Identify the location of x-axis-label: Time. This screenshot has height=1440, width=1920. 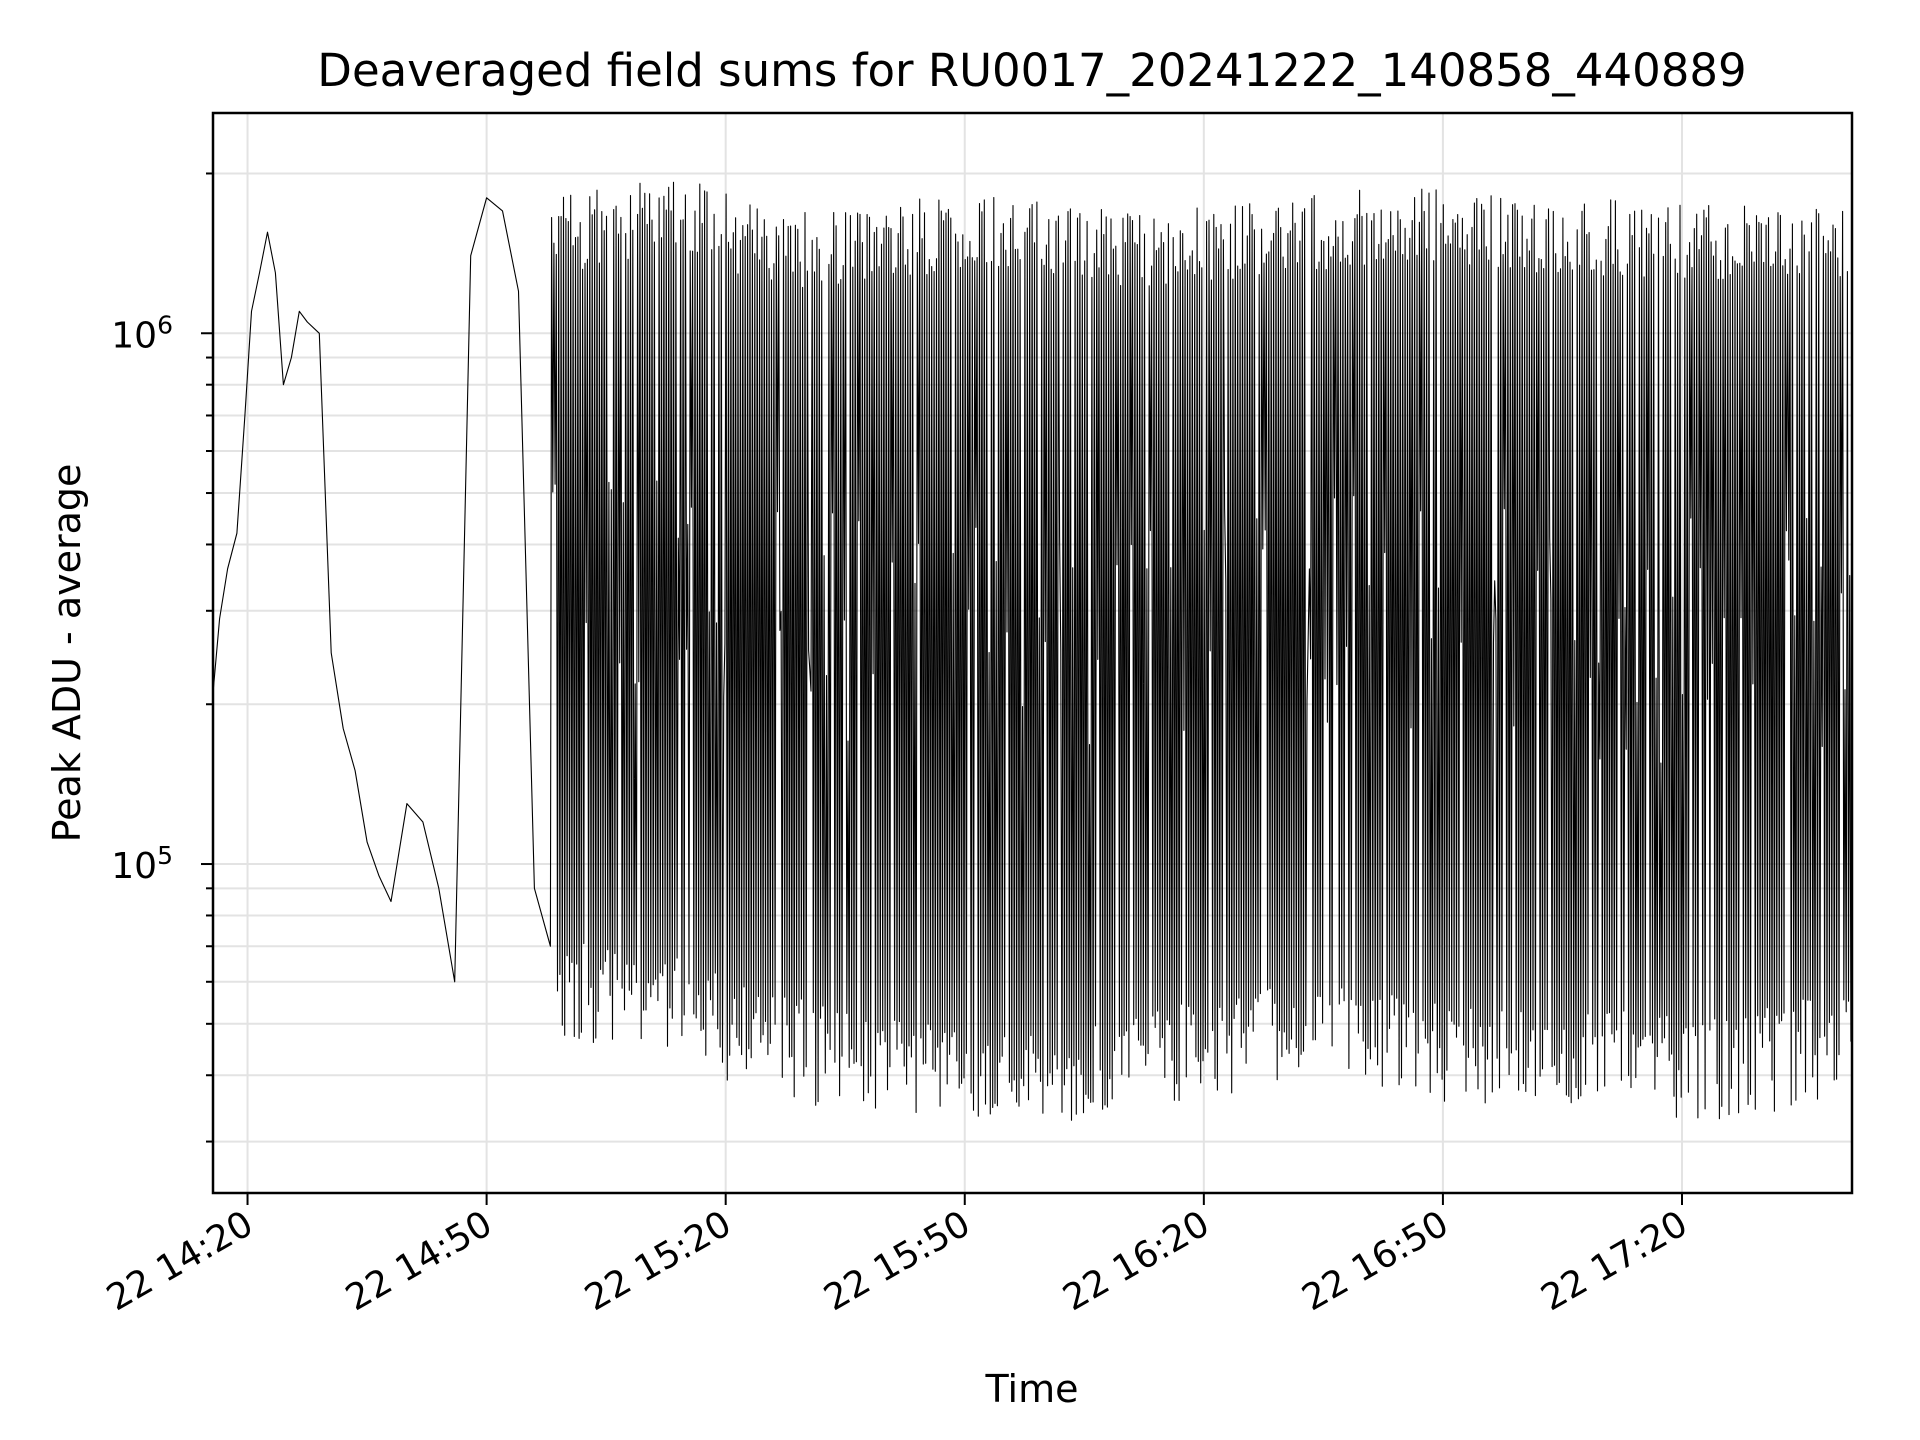
(1032, 1389).